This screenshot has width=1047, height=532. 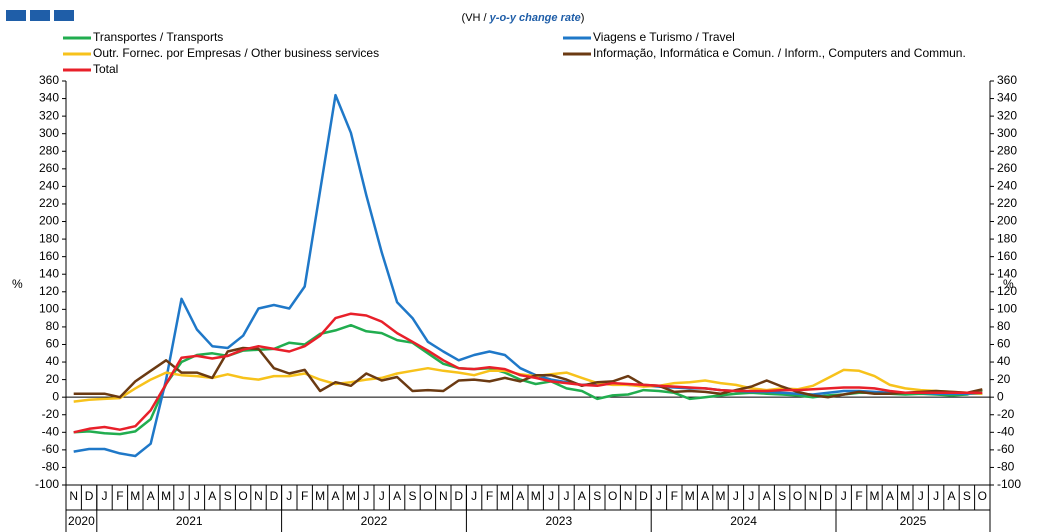 What do you see at coordinates (49, 203) in the screenshot?
I see `y-tick-label: 220` at bounding box center [49, 203].